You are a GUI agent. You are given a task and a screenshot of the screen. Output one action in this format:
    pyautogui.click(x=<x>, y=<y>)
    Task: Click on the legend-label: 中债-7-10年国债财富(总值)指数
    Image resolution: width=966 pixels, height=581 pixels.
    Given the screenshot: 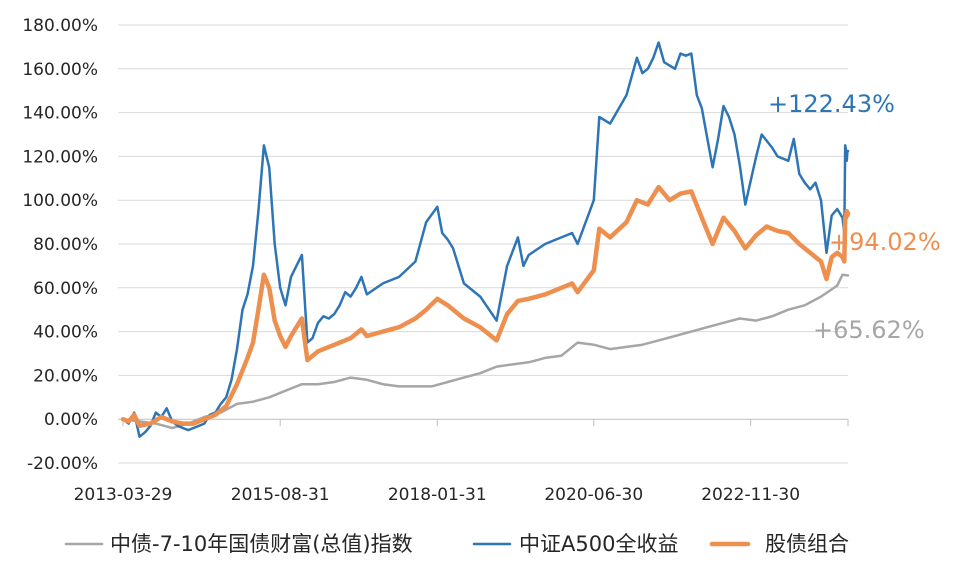 What is the action you would take?
    pyautogui.click(x=261, y=544)
    